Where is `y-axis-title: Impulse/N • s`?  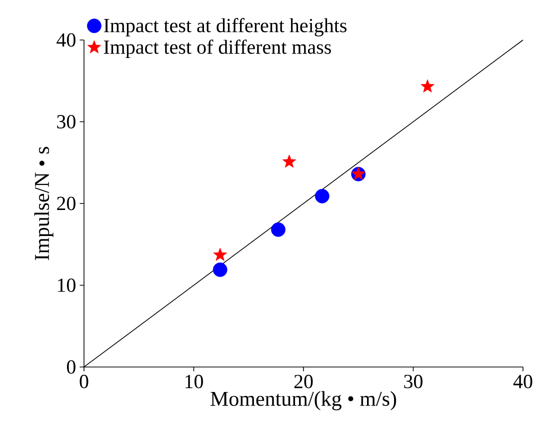 y-axis-title: Impulse/N • s is located at coordinates (44, 203).